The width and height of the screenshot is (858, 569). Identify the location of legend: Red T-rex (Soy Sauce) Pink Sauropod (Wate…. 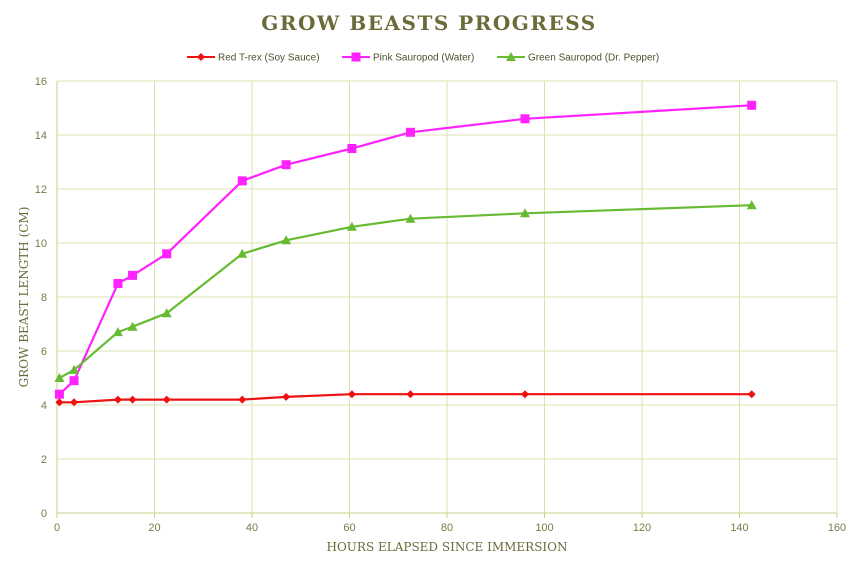
(423, 58).